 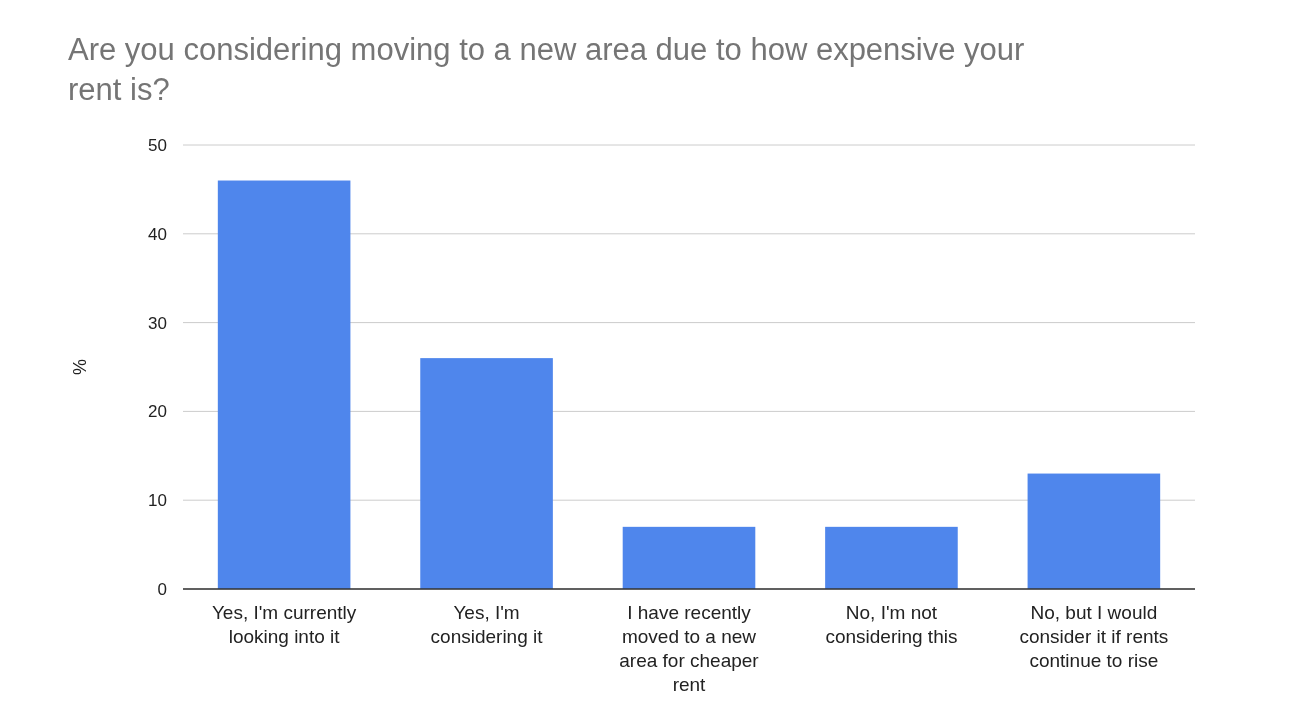 I want to click on y-tick-label: 50, so click(x=157, y=145).